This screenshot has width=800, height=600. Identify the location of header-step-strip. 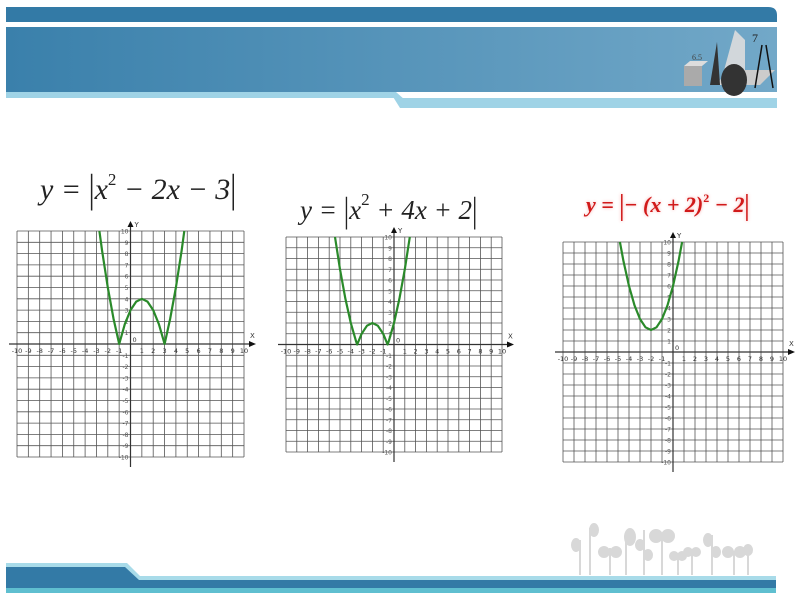
(583, 100).